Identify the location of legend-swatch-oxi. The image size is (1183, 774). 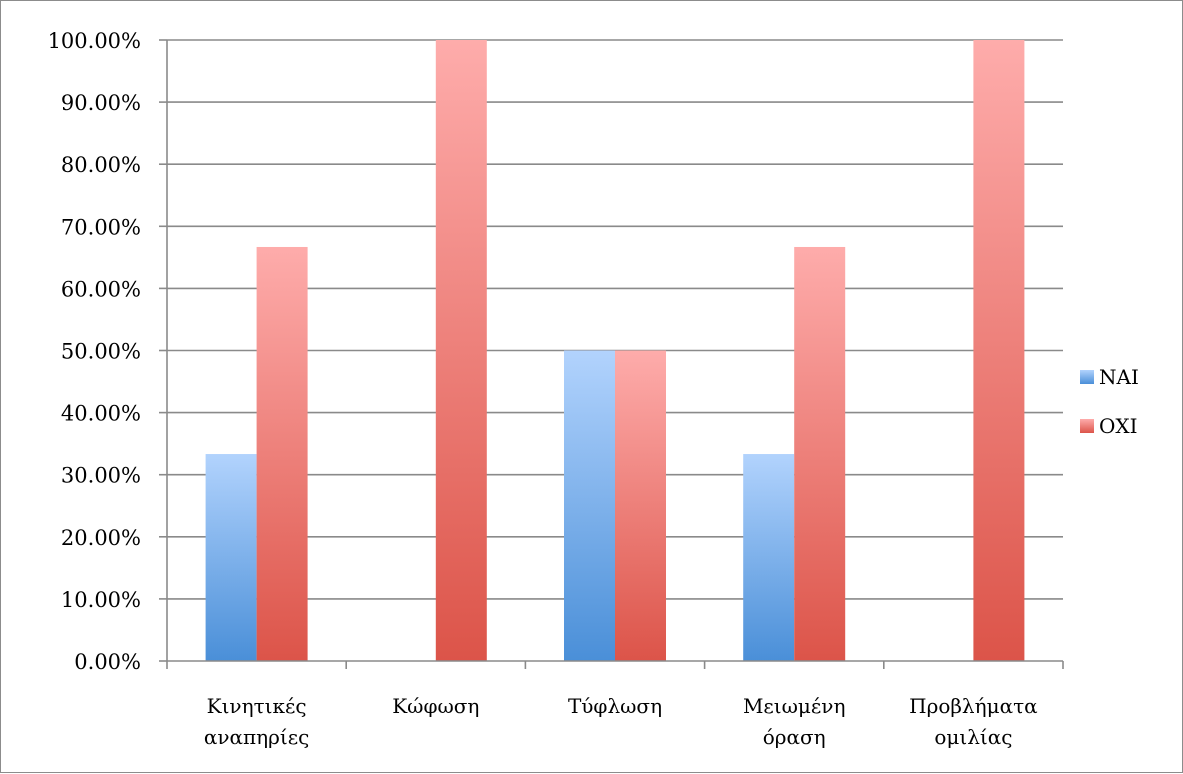
(1087, 426).